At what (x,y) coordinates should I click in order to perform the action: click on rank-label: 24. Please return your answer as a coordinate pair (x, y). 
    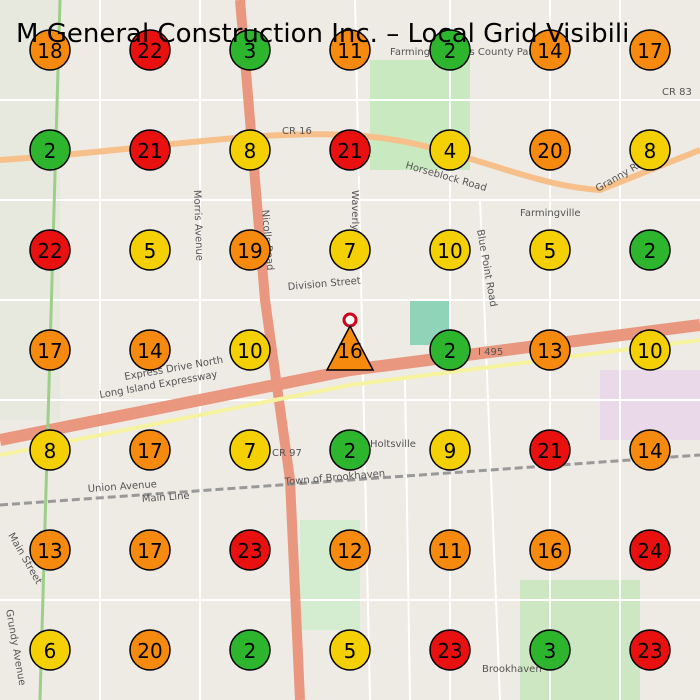
    Looking at the image, I should click on (649, 551).